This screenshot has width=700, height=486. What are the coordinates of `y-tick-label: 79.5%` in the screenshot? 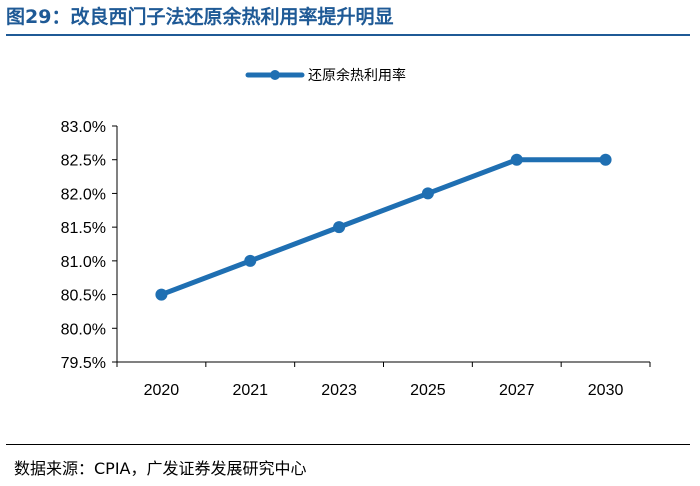 It's located at (83, 363).